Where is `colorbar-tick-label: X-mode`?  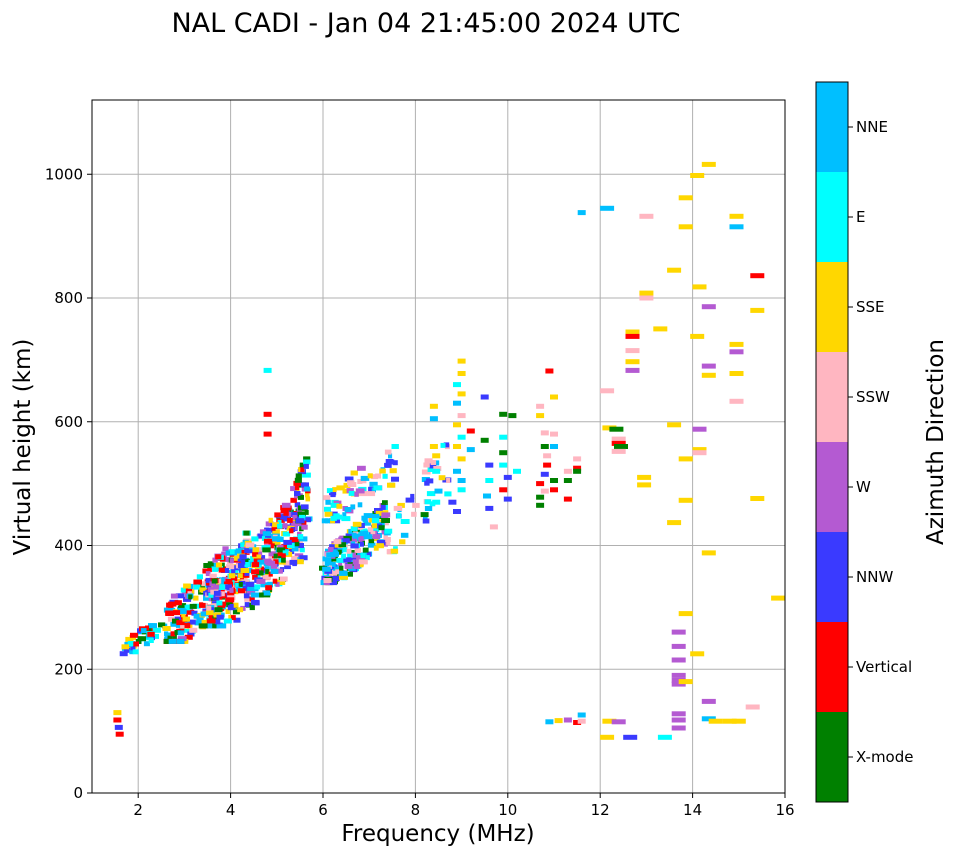
colorbar-tick-label: X-mode is located at coordinates (884, 757).